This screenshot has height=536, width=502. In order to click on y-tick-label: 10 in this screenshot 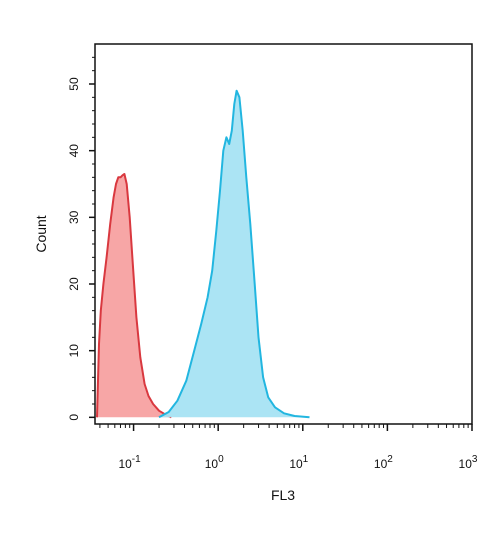, I will do `click(74, 351)`.